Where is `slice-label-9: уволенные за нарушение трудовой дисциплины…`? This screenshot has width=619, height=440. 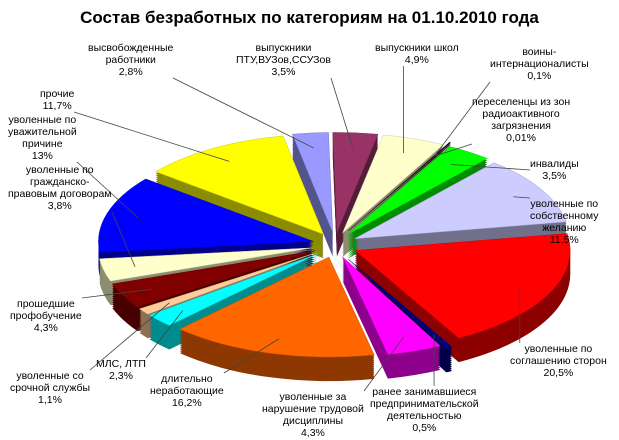 slice-label-9: уволенные за нарушение трудовой дисциплины… is located at coordinates (313, 415).